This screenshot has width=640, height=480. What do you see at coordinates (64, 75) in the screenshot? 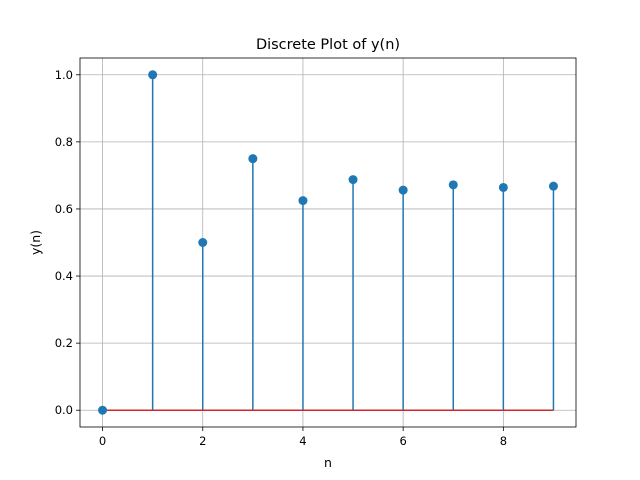
I see `y-tick-label-5: 1.0` at bounding box center [64, 75].